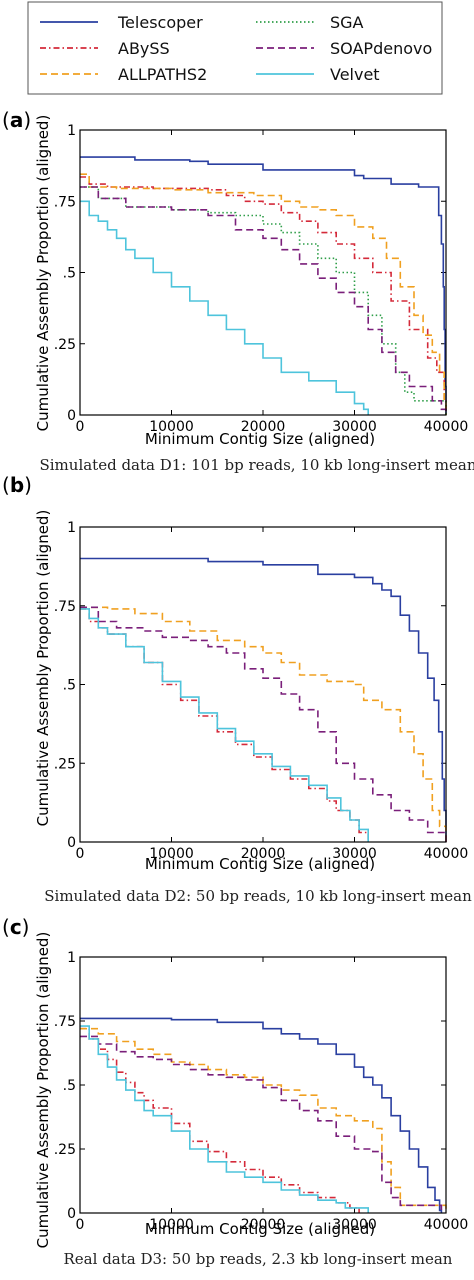  I want to click on panel-c-series-telescoper, so click(261, 1115).